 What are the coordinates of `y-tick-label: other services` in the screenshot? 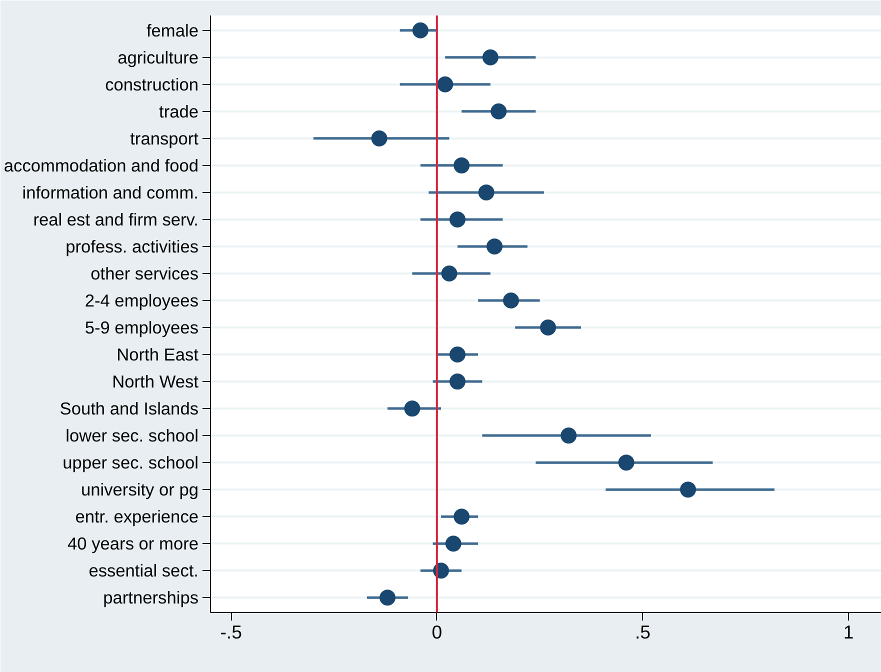 It's located at (144, 273).